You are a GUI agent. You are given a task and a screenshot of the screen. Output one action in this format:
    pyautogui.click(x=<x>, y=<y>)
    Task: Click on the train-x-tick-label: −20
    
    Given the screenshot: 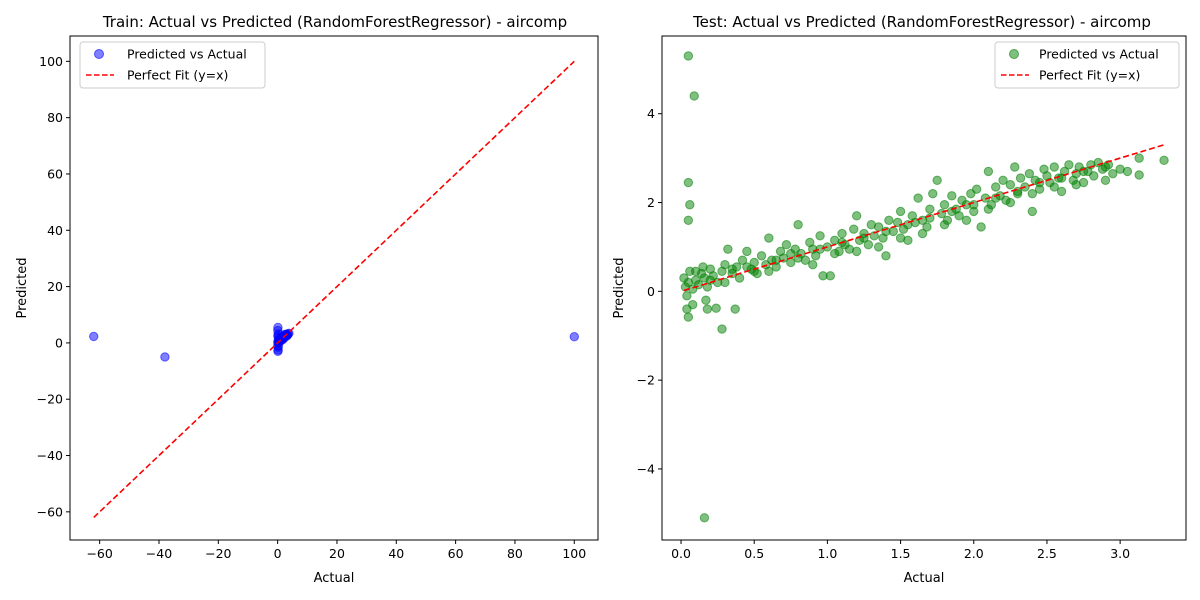 What is the action you would take?
    pyautogui.click(x=218, y=553)
    